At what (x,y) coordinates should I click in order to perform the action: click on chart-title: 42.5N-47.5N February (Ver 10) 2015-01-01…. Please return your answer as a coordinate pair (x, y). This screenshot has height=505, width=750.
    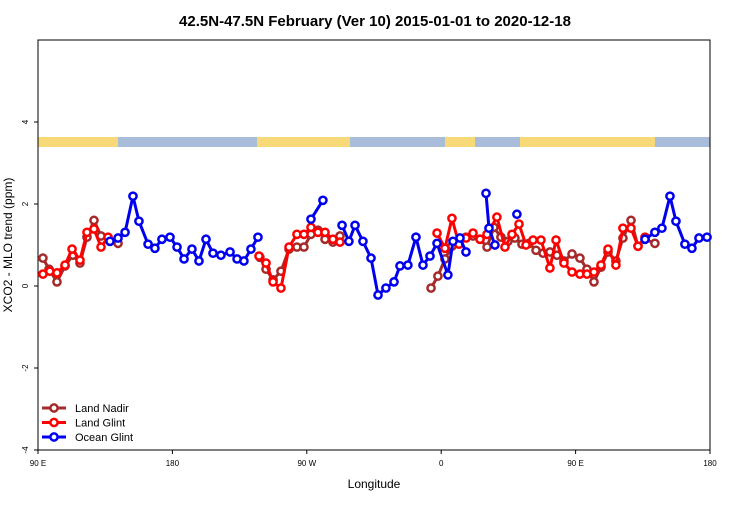
    Looking at the image, I should click on (375, 21).